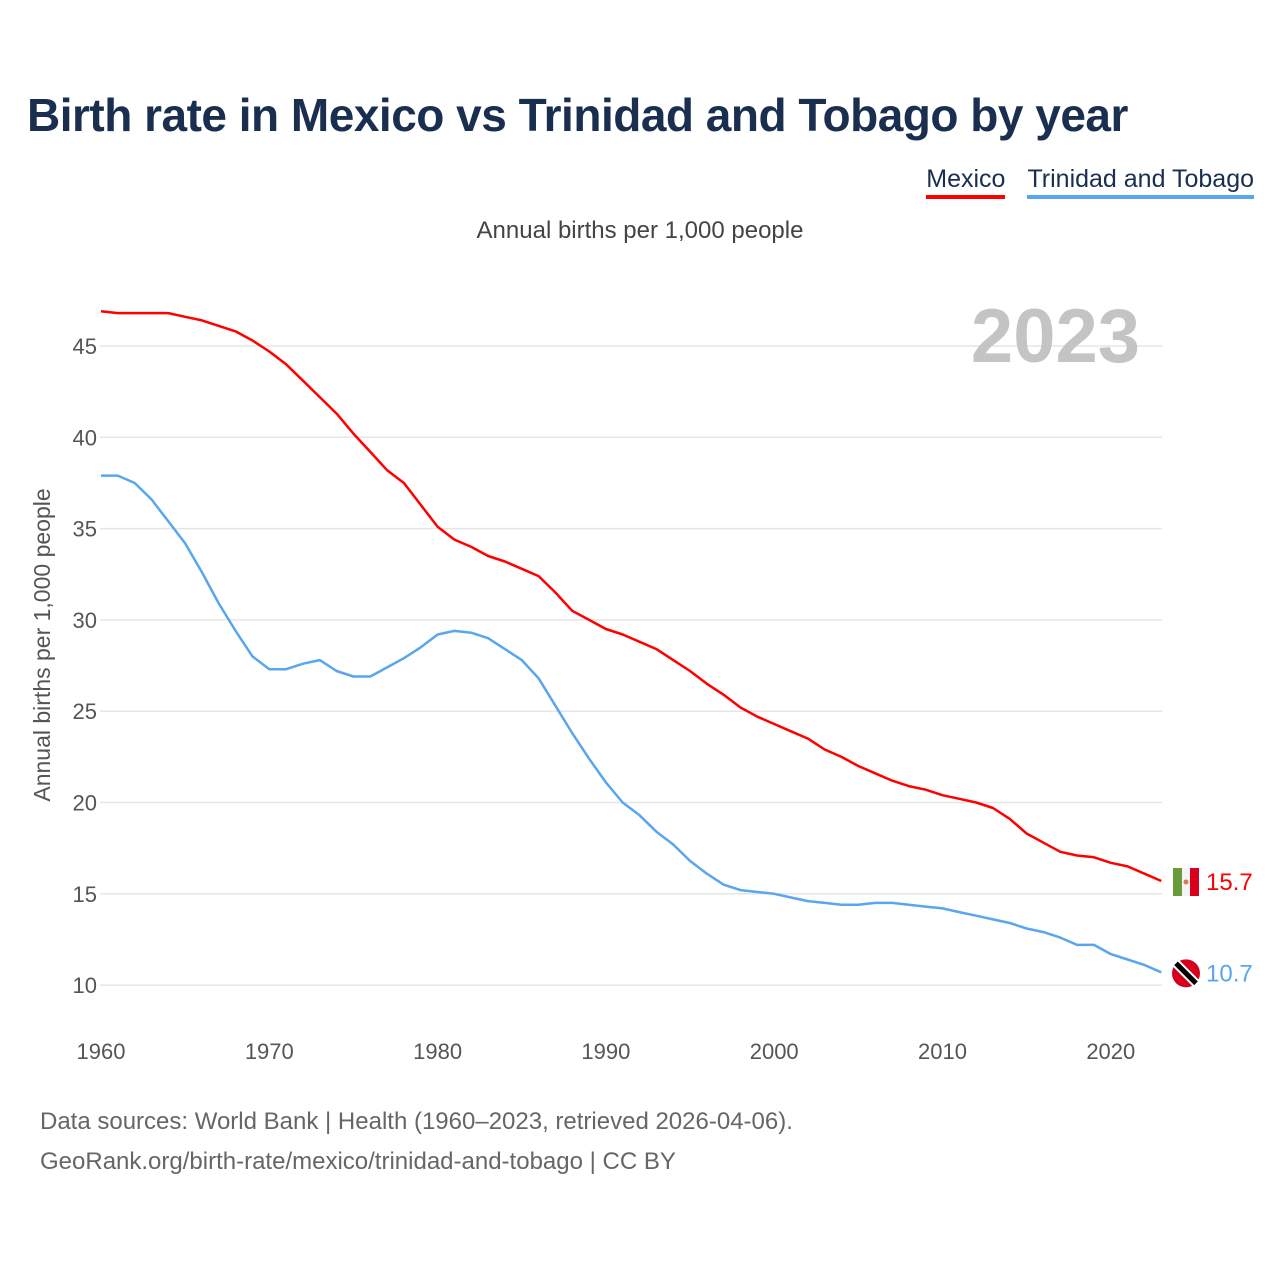 The width and height of the screenshot is (1280, 1280). I want to click on x-tick-label: 2010, so click(942, 1051).